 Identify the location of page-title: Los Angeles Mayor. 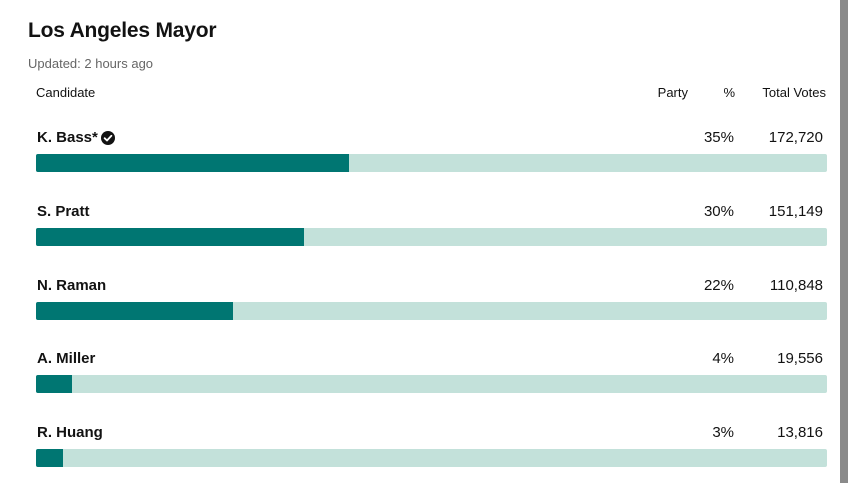
(122, 30).